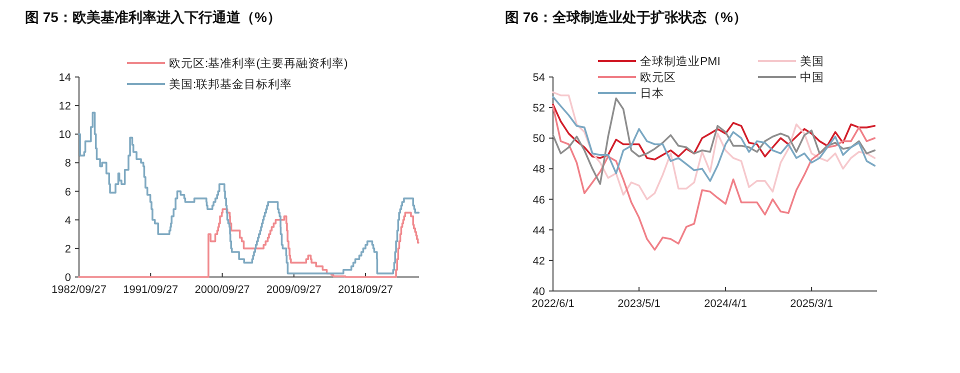  Describe the element at coordinates (626, 17) in the screenshot. I see `chart-title: 图 76：全球制造业处于扩张状态（%）` at that location.